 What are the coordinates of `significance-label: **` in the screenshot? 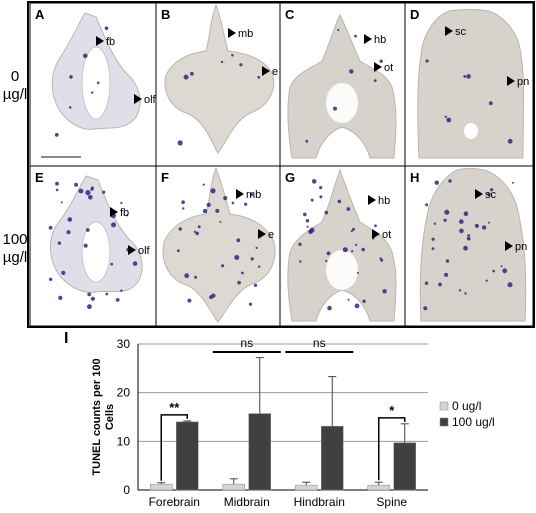 It's located at (174, 407).